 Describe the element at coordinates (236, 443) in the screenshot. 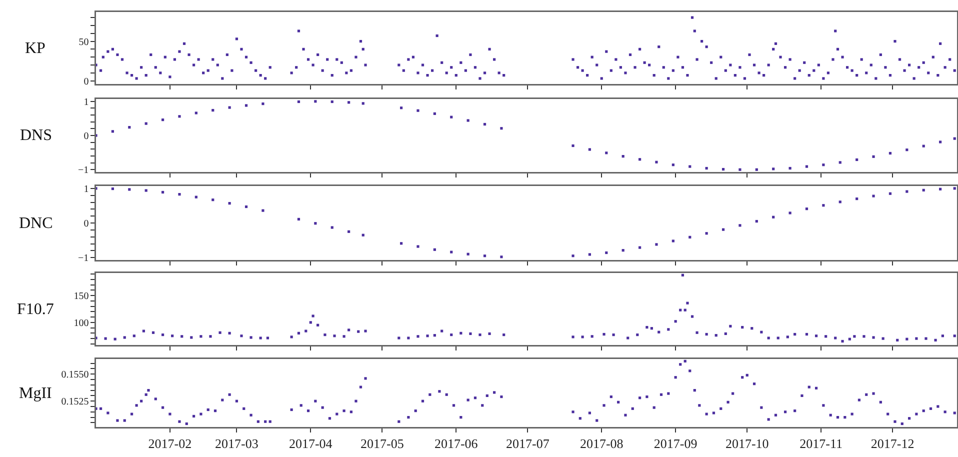

I see `x-tick-label: 2017-03` at that location.